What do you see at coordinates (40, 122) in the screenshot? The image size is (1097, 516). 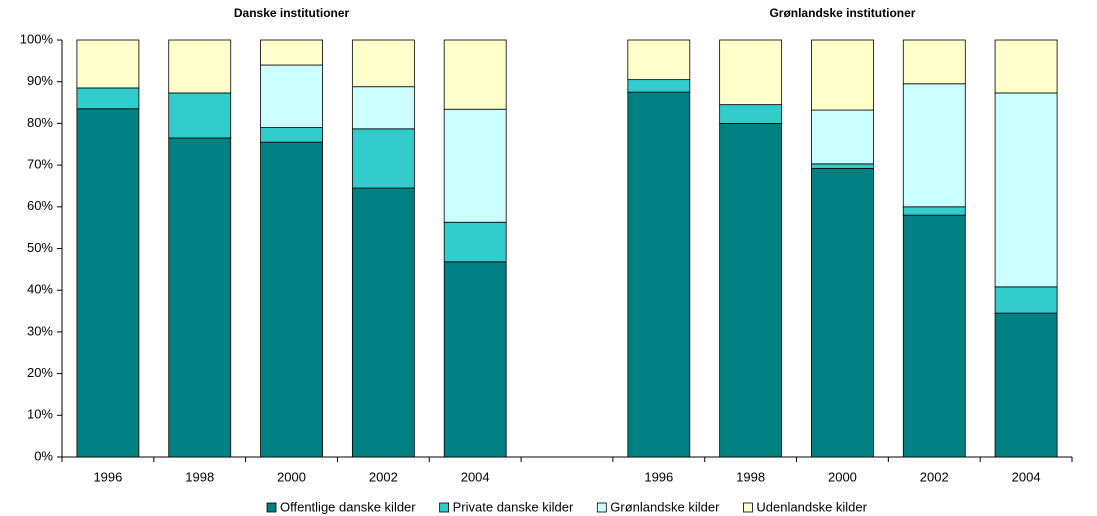 I see `y-tick-label: 80%` at bounding box center [40, 122].